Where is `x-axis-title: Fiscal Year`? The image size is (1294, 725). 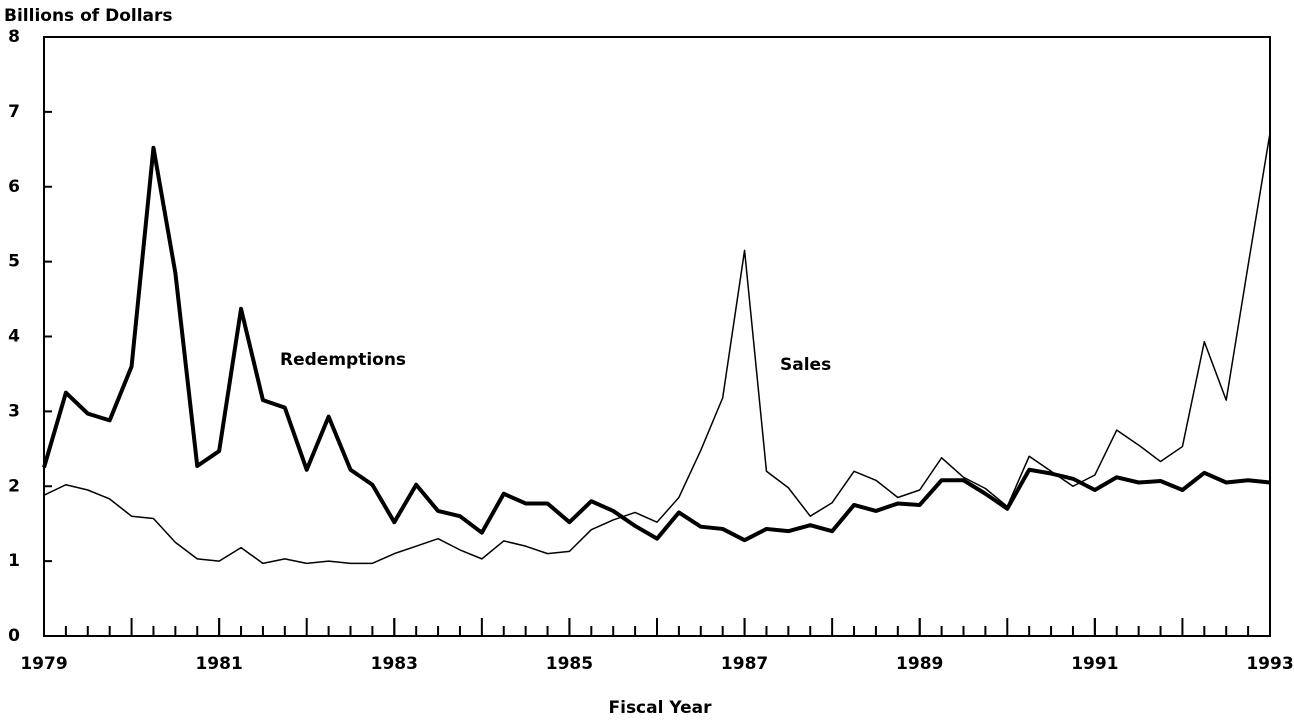 x-axis-title: Fiscal Year is located at coordinates (661, 708).